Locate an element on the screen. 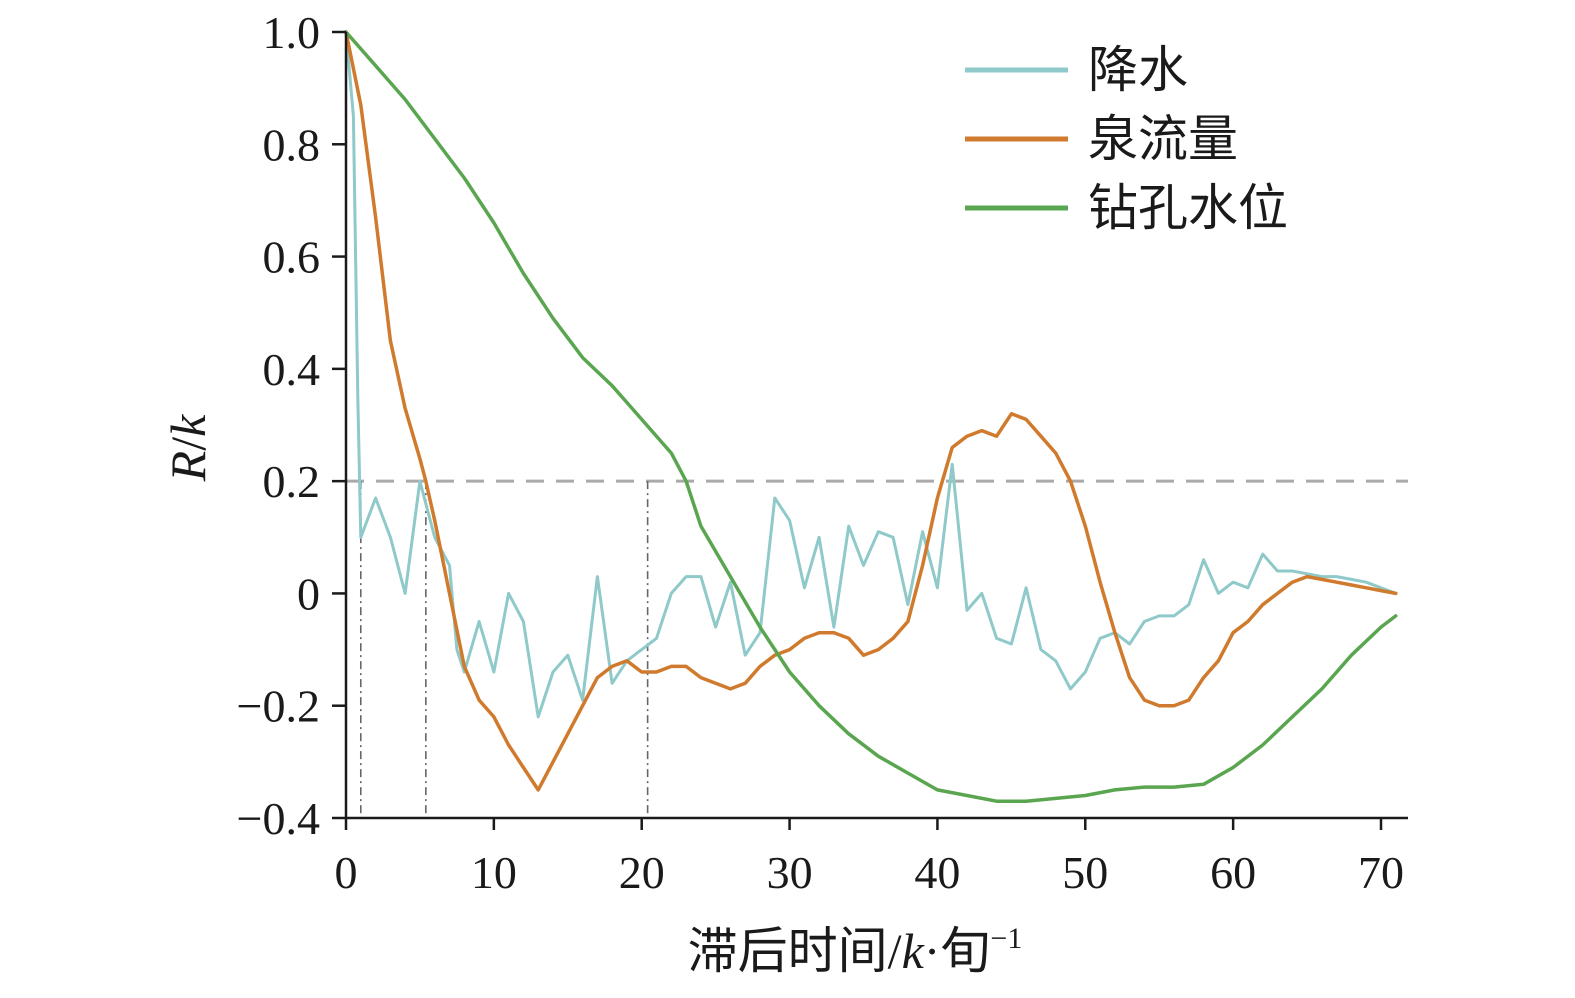 This screenshot has width=1575, height=998. y-tick-label: 0 is located at coordinates (308, 593).